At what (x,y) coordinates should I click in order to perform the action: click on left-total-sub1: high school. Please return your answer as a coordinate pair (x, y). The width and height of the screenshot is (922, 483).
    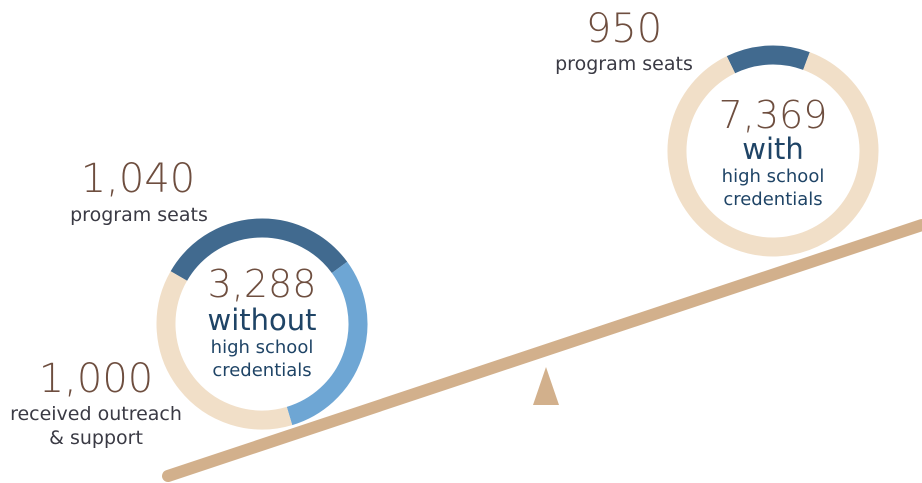
    Looking at the image, I should click on (262, 347).